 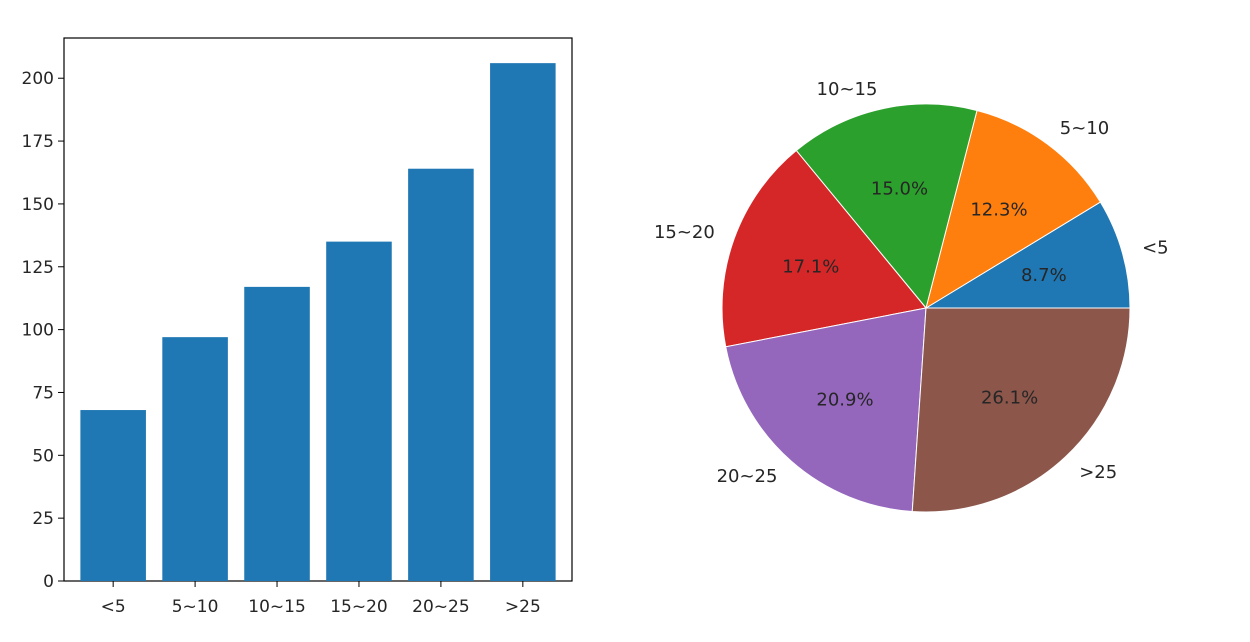 I want to click on pie-slice-label: 10~15, so click(x=847, y=89).